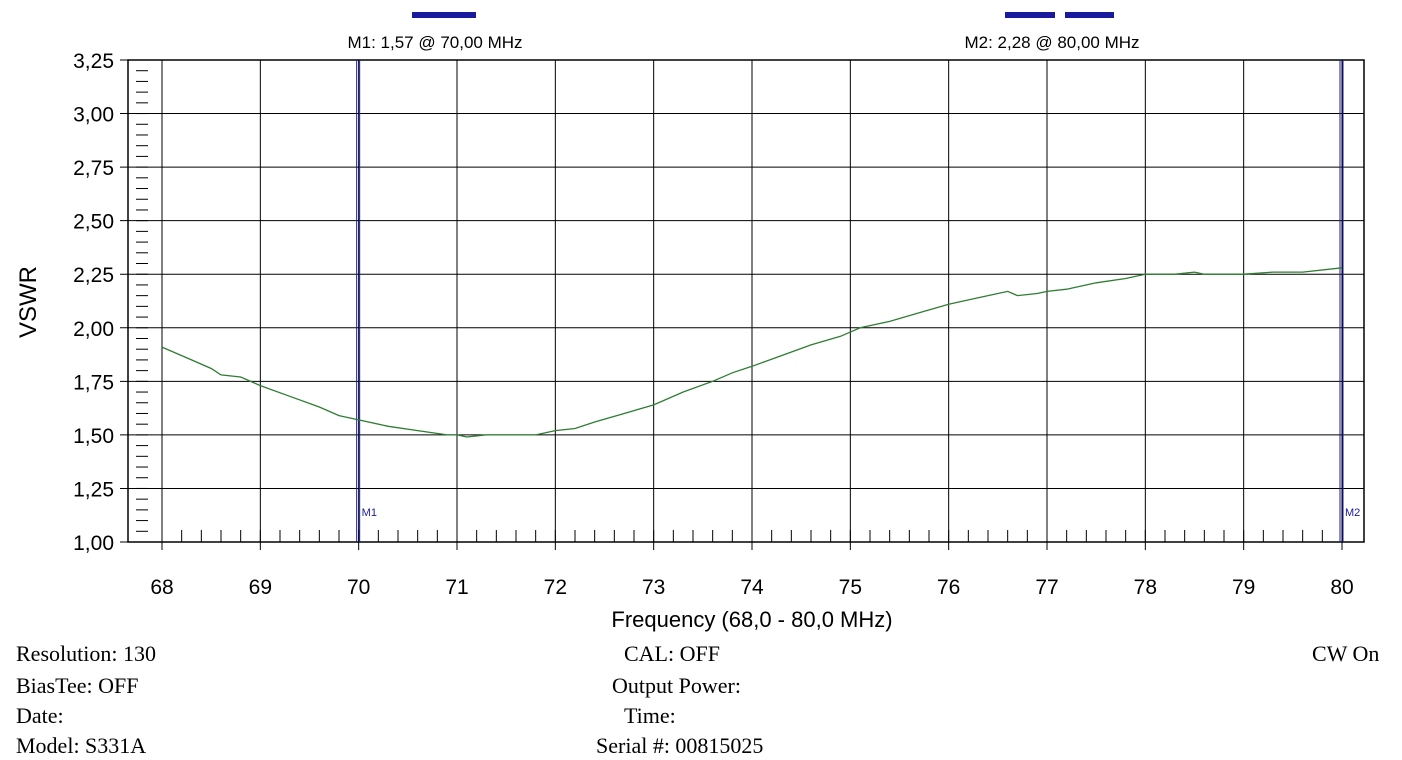  Describe the element at coordinates (948, 587) in the screenshot. I see `x-tick-label: 76` at that location.